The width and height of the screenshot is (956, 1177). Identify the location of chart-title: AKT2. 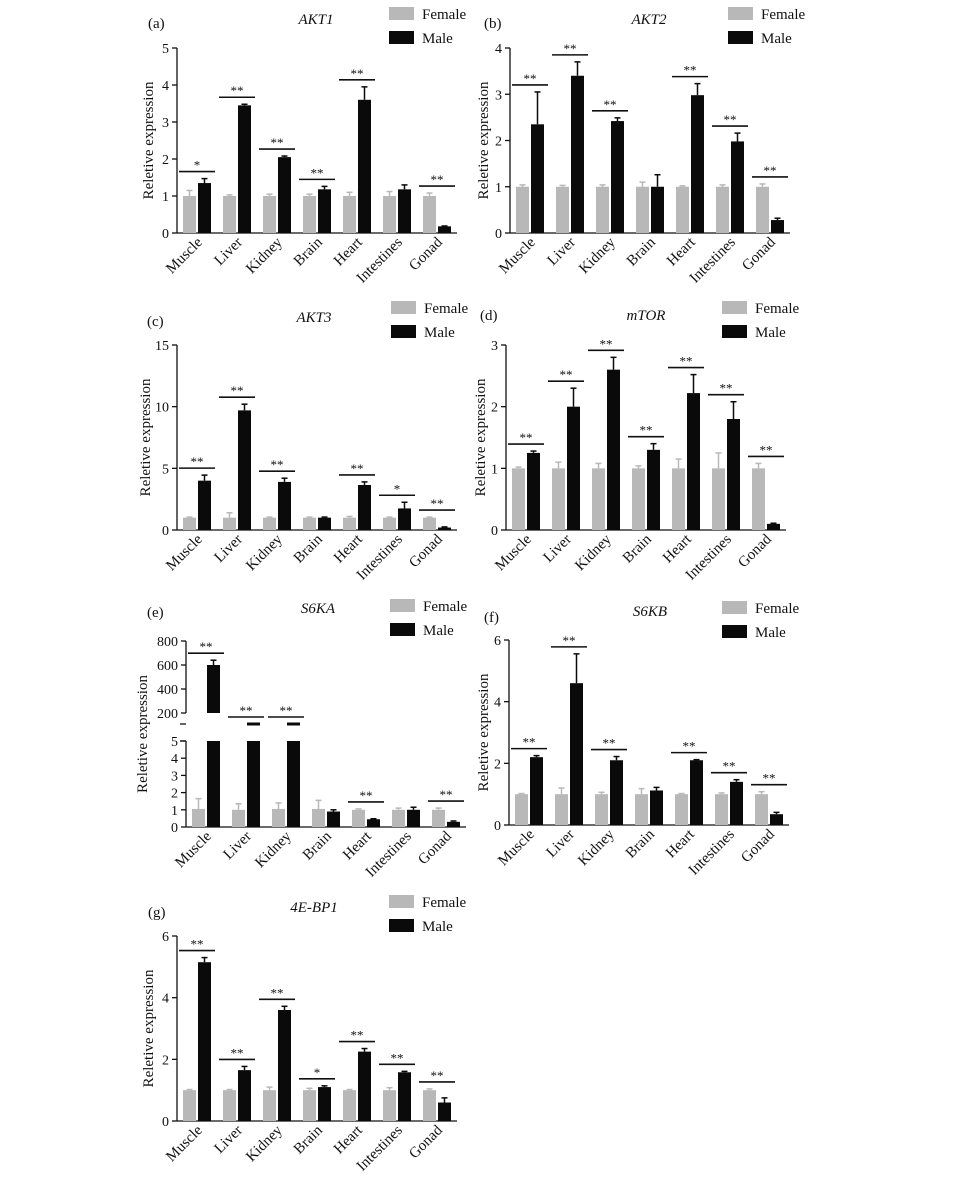
(648, 20).